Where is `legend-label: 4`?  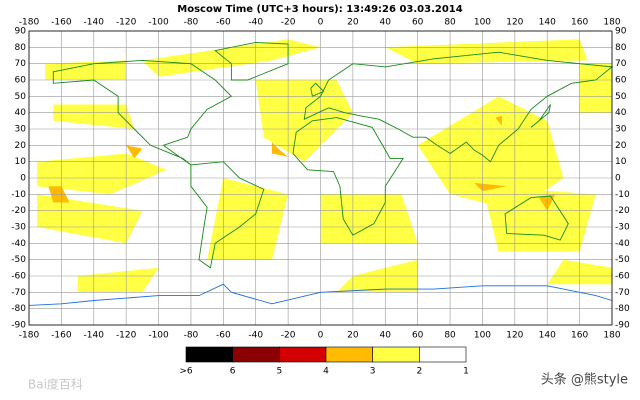 legend-label: 4 is located at coordinates (326, 372).